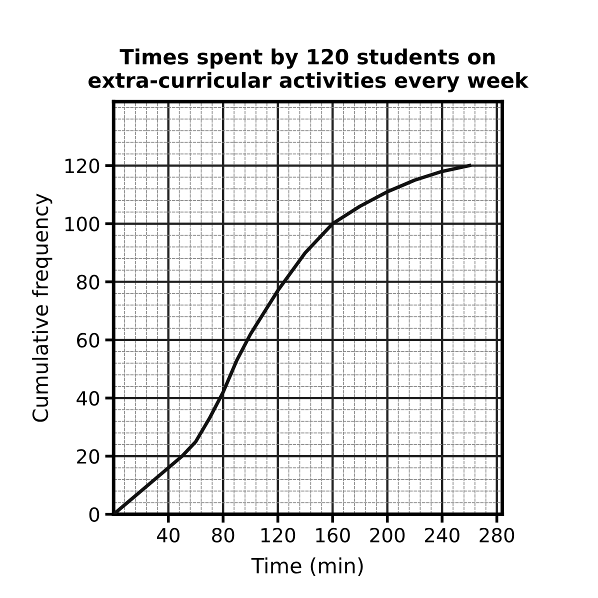  What do you see at coordinates (42, 308) in the screenshot?
I see `y-axis-title: Cumulative frequency` at bounding box center [42, 308].